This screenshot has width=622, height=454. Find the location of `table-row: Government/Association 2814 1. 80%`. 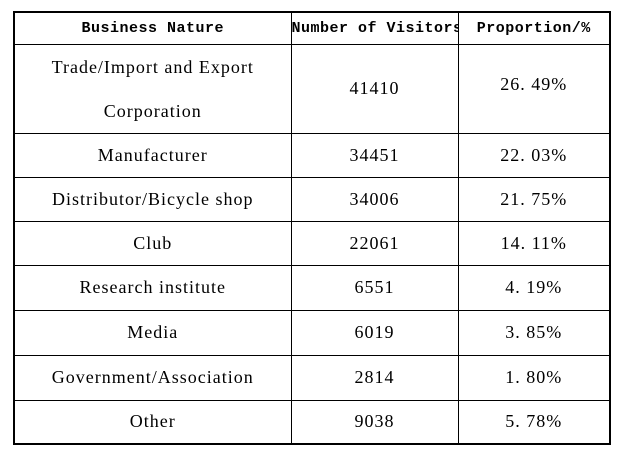

table-row: Government/Association 2814 1. 80% is located at coordinates (312, 377).